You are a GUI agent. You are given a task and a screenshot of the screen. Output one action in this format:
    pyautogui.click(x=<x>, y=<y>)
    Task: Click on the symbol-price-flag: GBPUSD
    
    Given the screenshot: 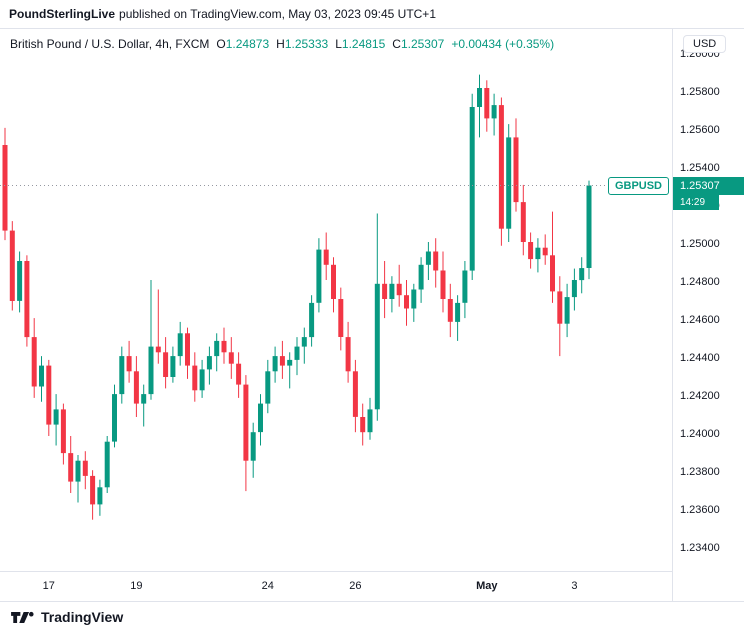 What is the action you would take?
    pyautogui.click(x=638, y=185)
    